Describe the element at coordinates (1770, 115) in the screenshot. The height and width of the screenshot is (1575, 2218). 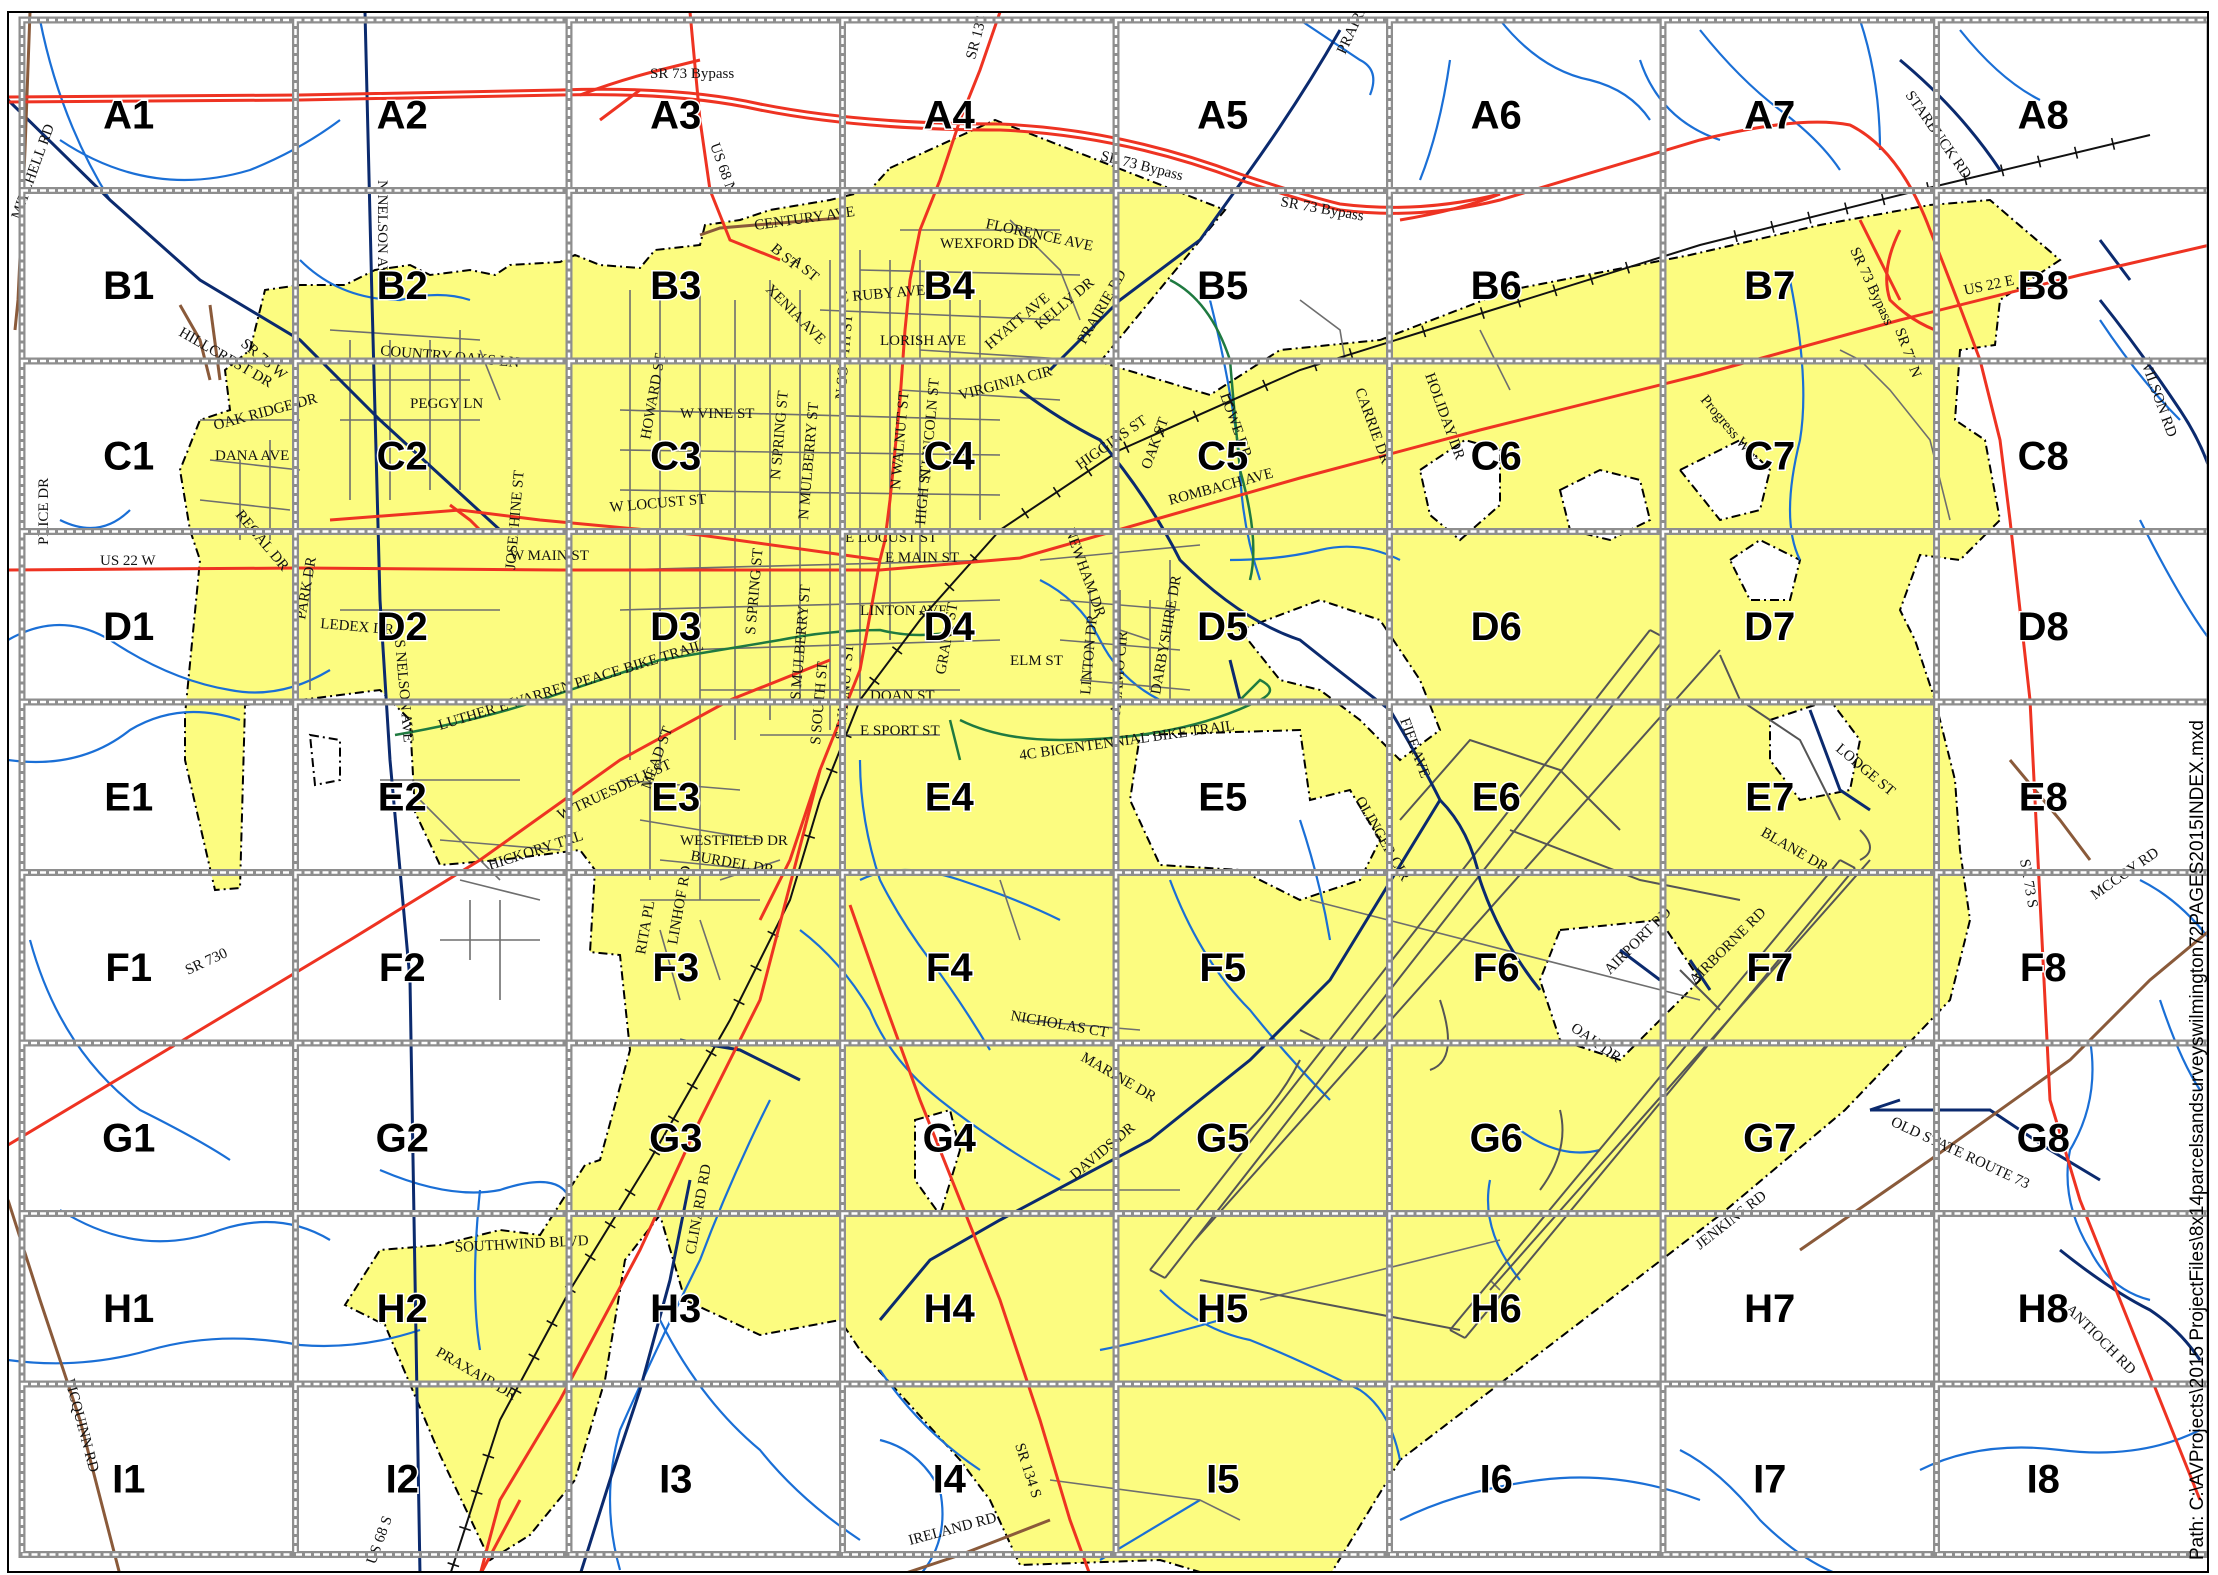
I see `grid-page-label-A7: A7` at that location.